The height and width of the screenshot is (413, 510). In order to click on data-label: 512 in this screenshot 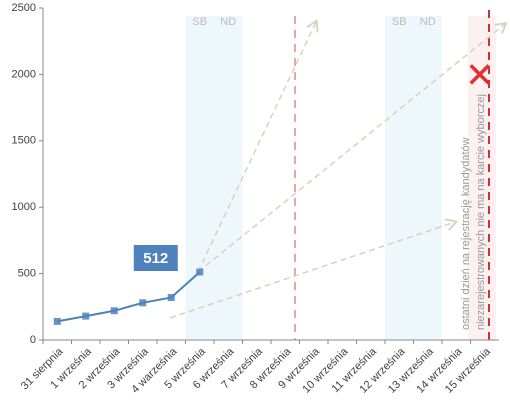, I will do `click(155, 258)`.